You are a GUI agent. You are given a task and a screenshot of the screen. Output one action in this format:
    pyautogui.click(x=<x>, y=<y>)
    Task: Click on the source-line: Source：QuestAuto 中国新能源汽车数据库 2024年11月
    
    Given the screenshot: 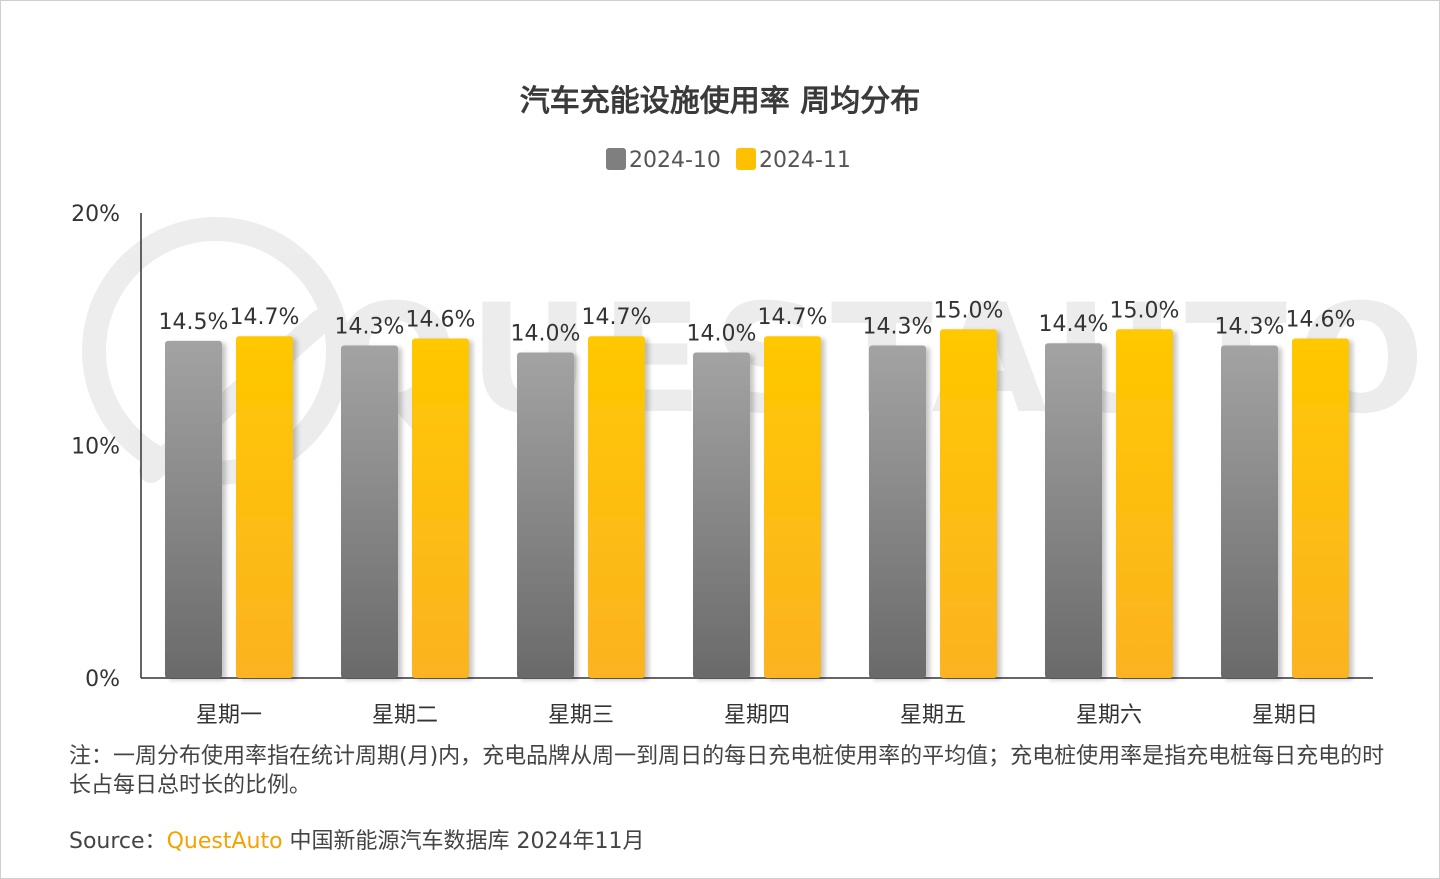 What is the action you would take?
    pyautogui.click(x=357, y=842)
    